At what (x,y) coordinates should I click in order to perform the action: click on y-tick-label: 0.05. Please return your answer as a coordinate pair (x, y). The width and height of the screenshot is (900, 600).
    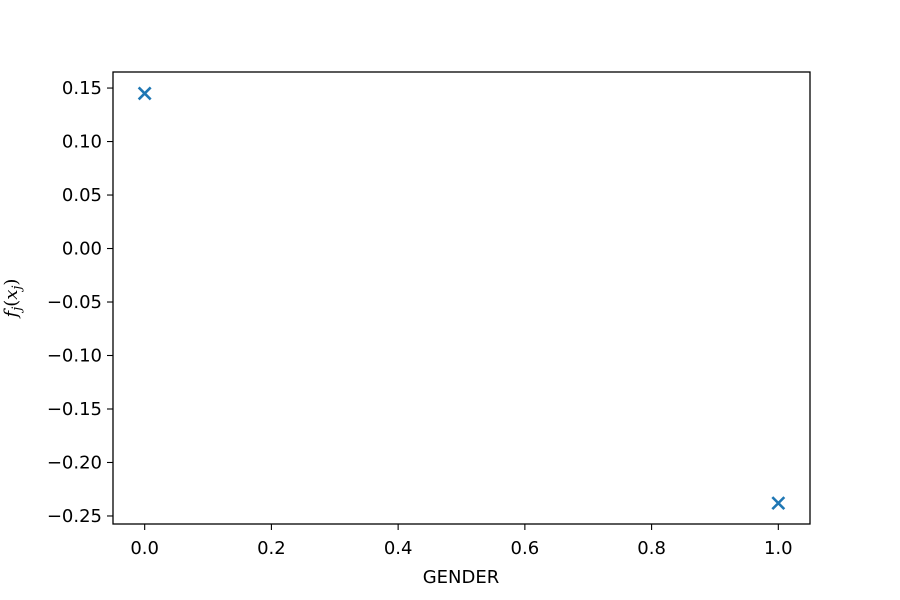
    Looking at the image, I should click on (82, 195).